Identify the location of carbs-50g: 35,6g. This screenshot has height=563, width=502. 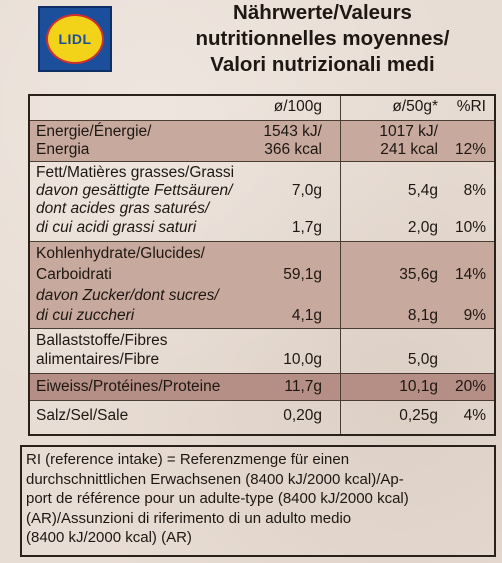
(418, 274).